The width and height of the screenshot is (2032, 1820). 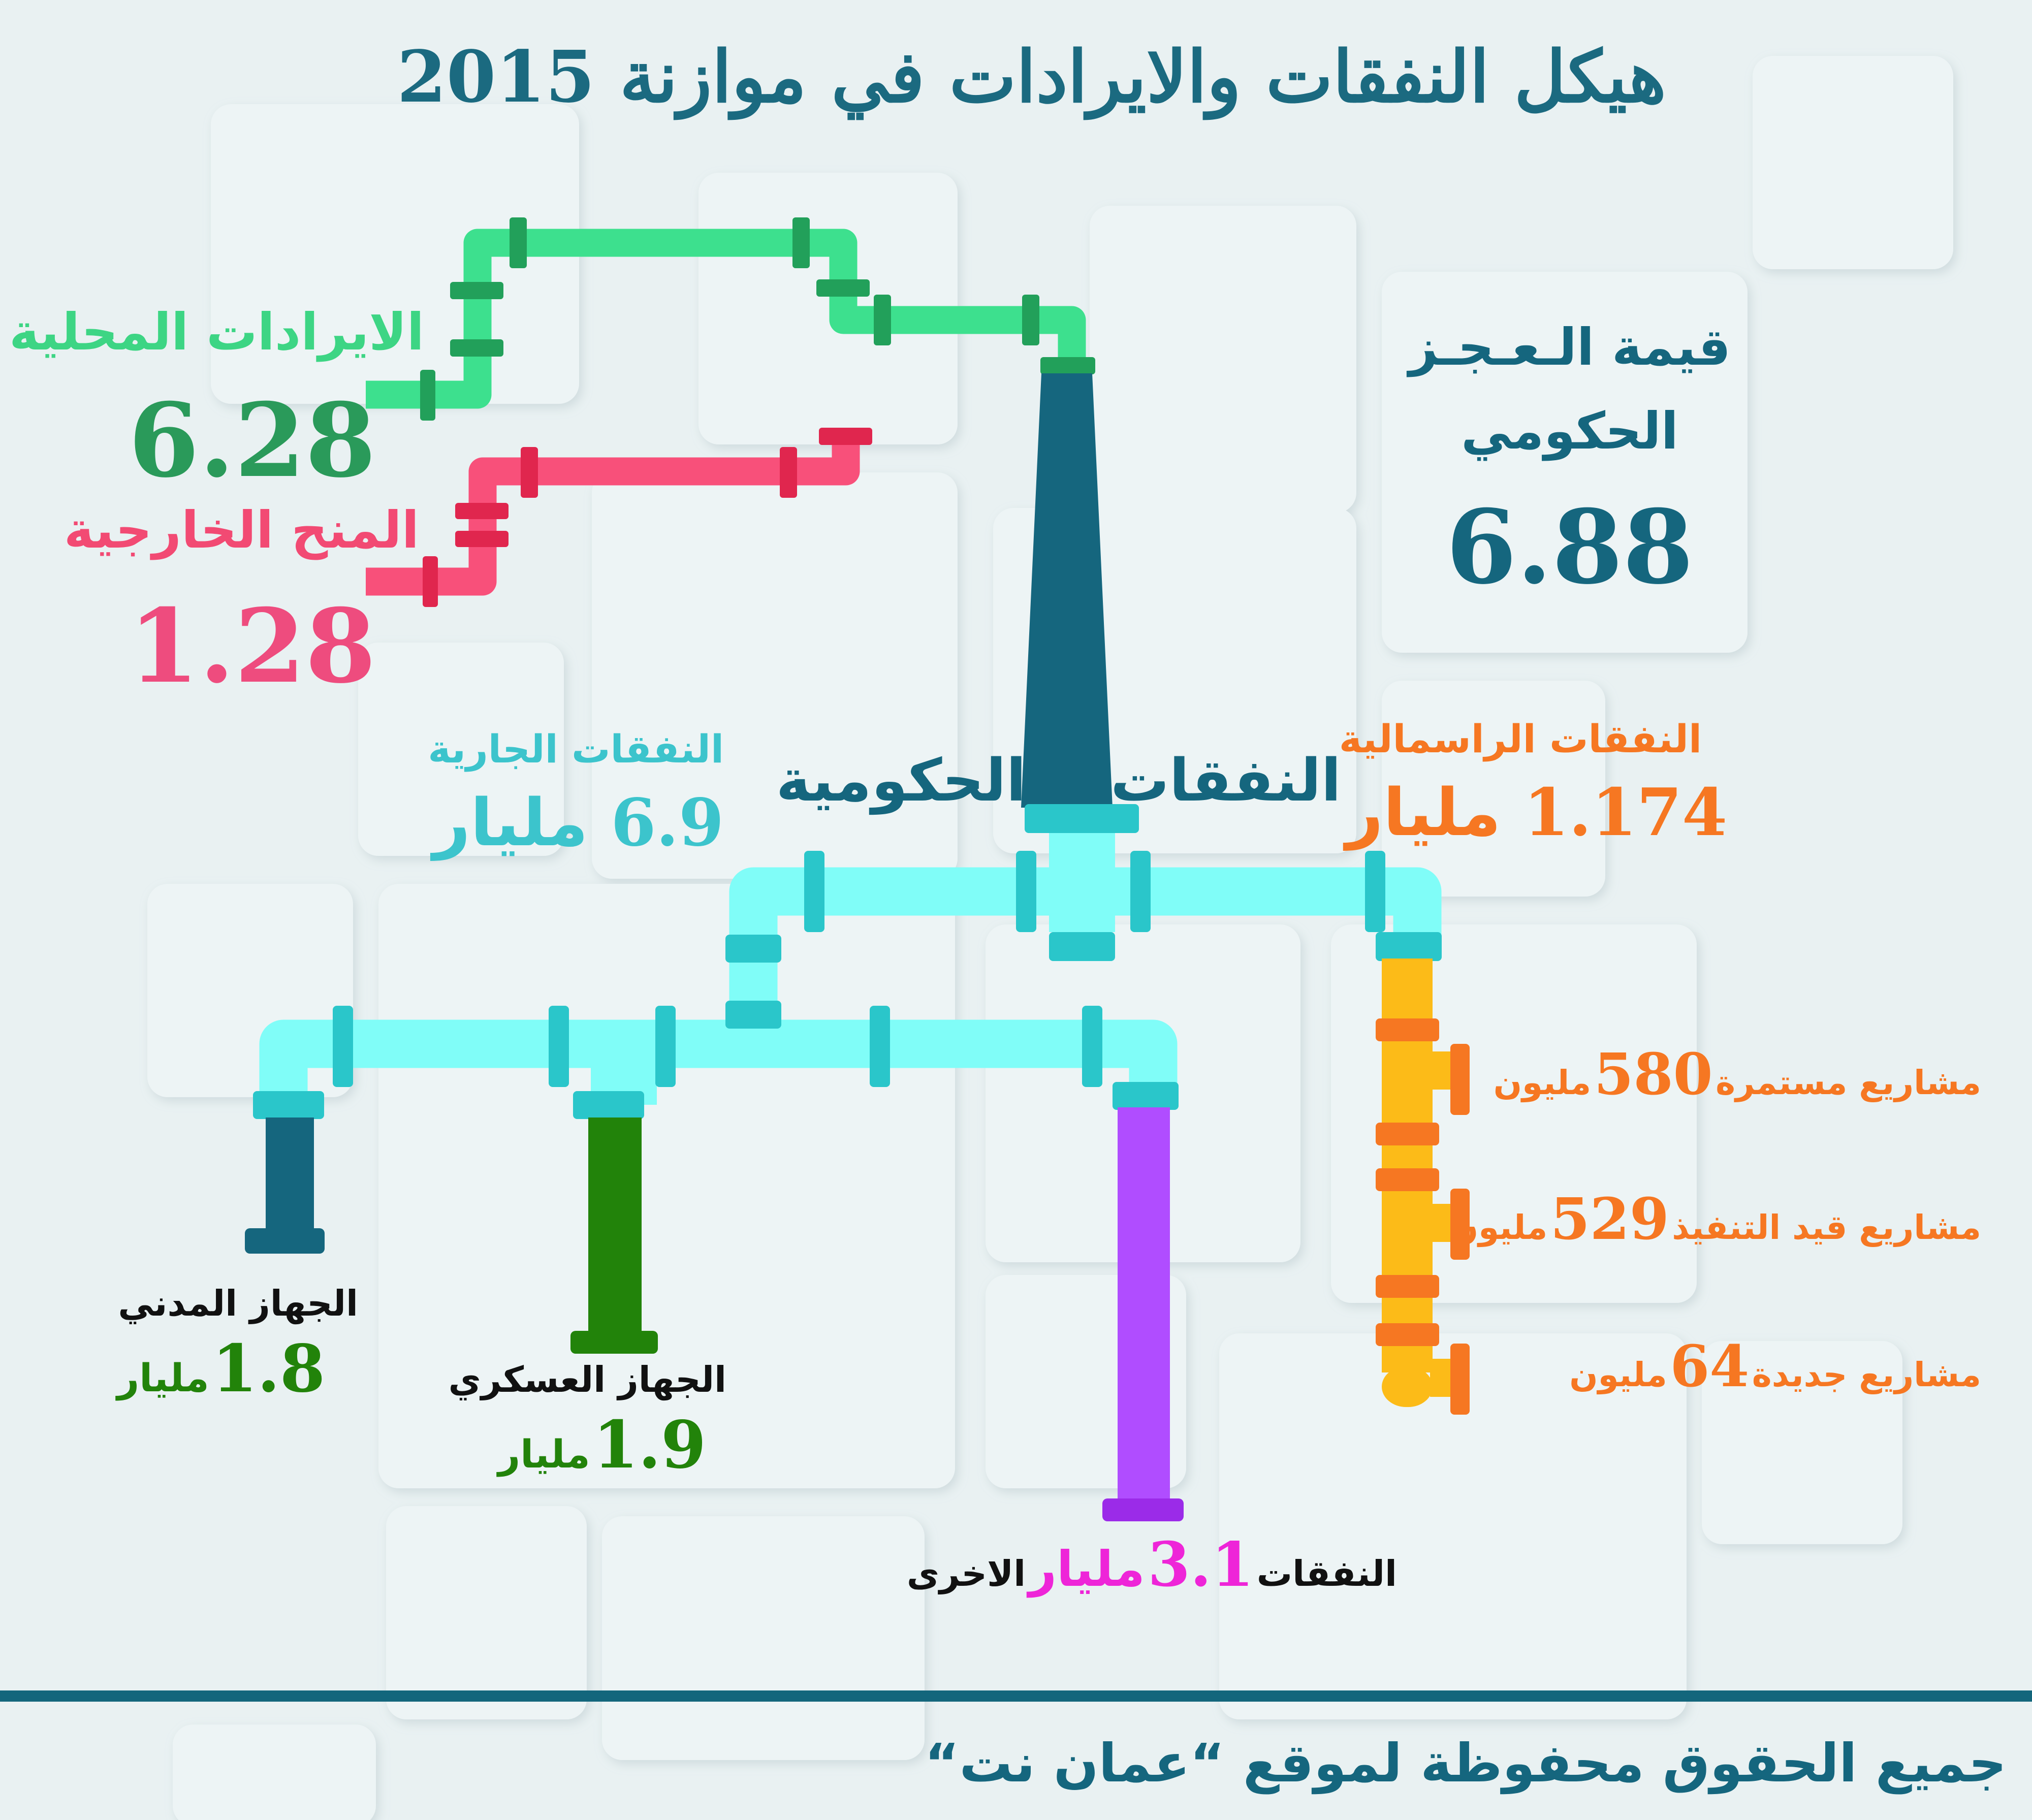 What do you see at coordinates (730, 319) in the screenshot?
I see `local-revenue-pipe` at bounding box center [730, 319].